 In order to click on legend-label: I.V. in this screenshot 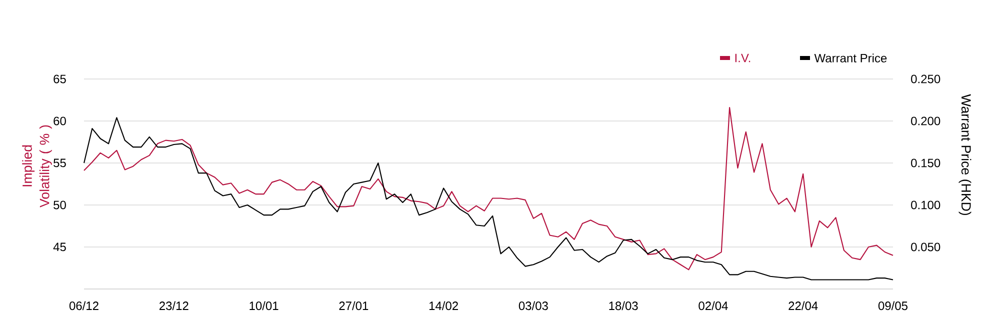, I will do `click(742, 58)`.